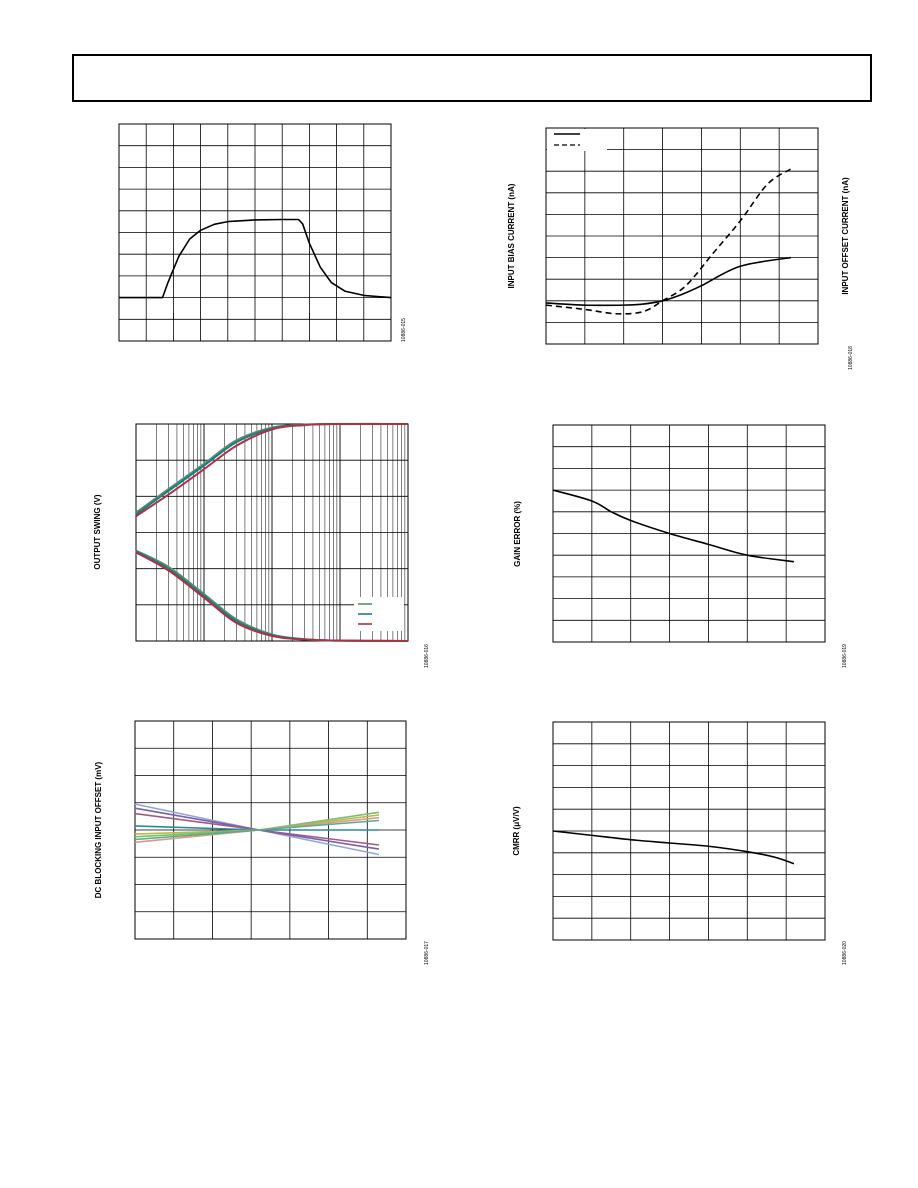  I want to click on y-axis-label: DC BLOCKING INPUT OFFSET (mV), so click(98, 829).